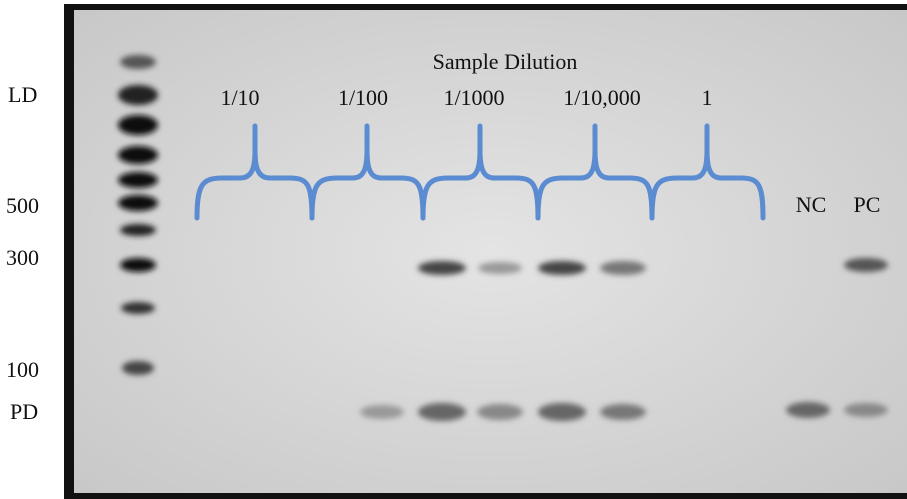 The height and width of the screenshot is (499, 907). I want to click on marker-label: 500, so click(22, 205).